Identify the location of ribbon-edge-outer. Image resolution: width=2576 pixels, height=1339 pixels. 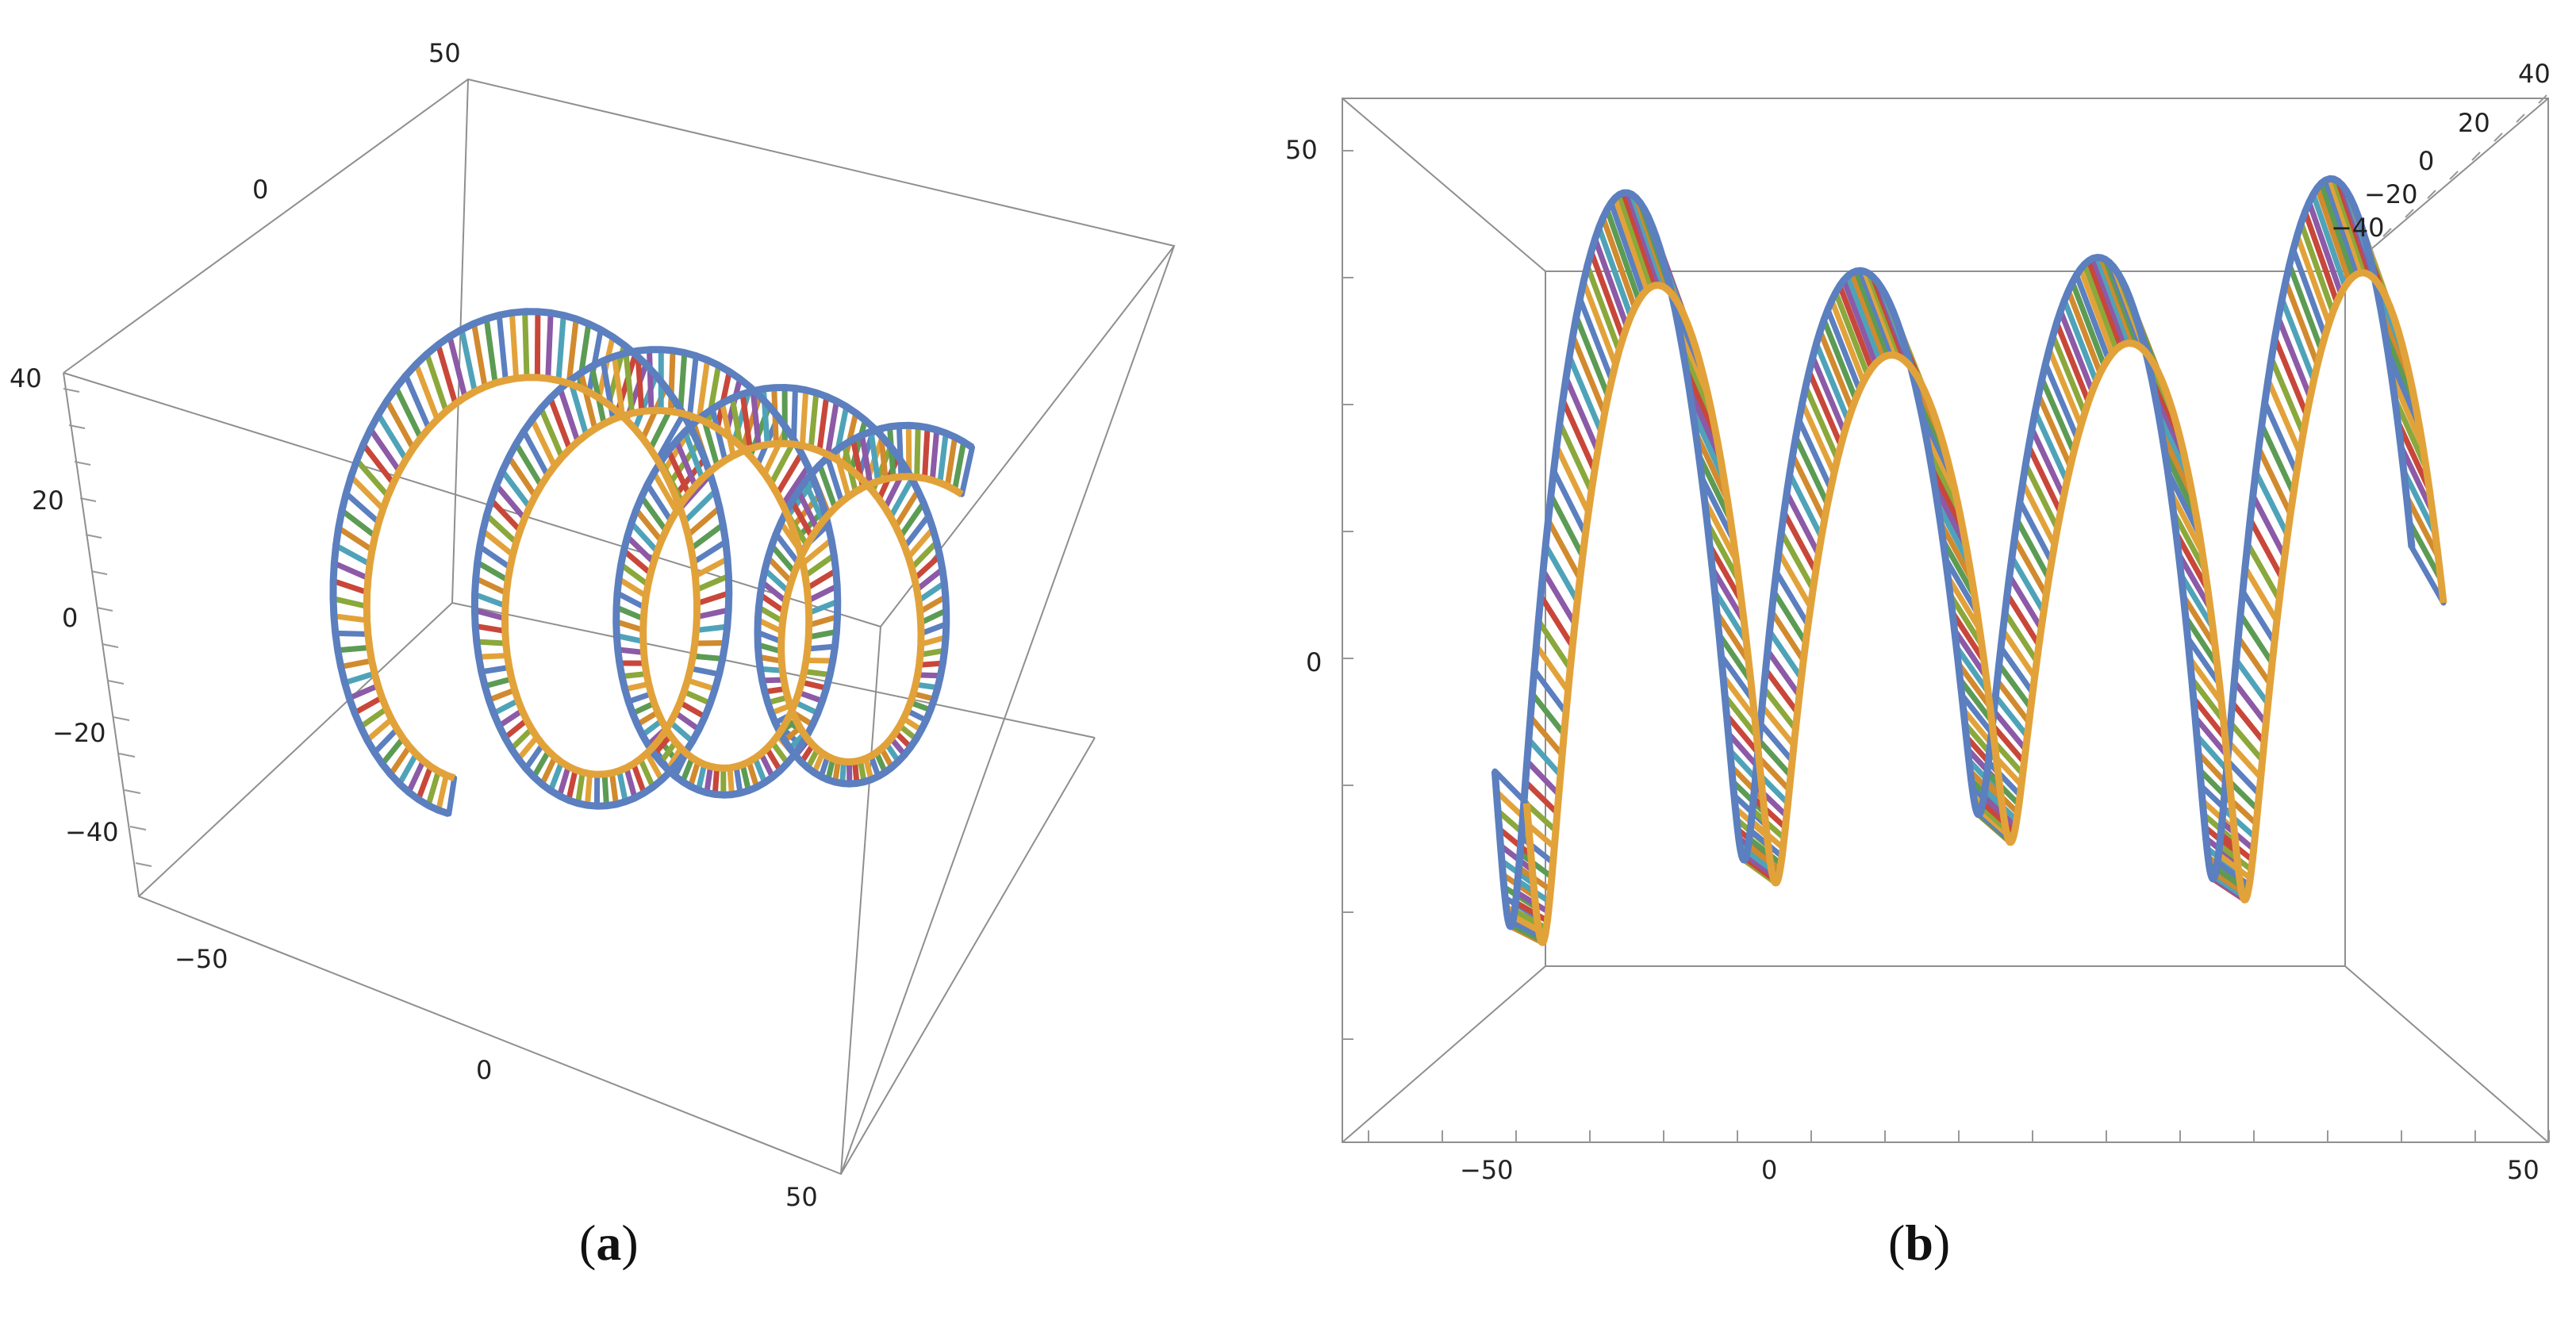
(651, 563).